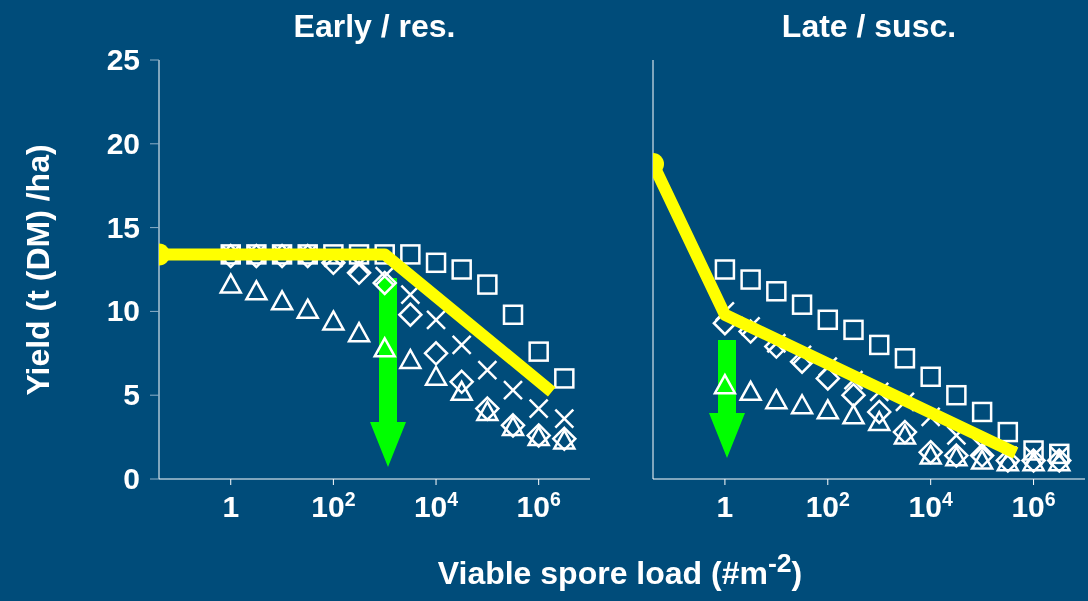  I want to click on chart-title: Late / susc., so click(869, 26).